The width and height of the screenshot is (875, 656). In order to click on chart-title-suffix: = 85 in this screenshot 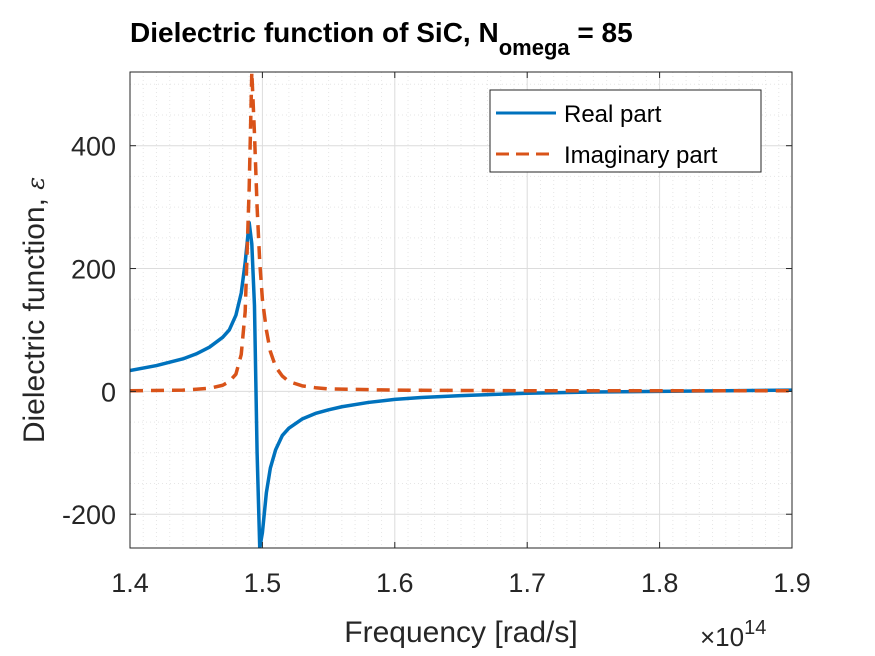, I will do `click(601, 32)`.